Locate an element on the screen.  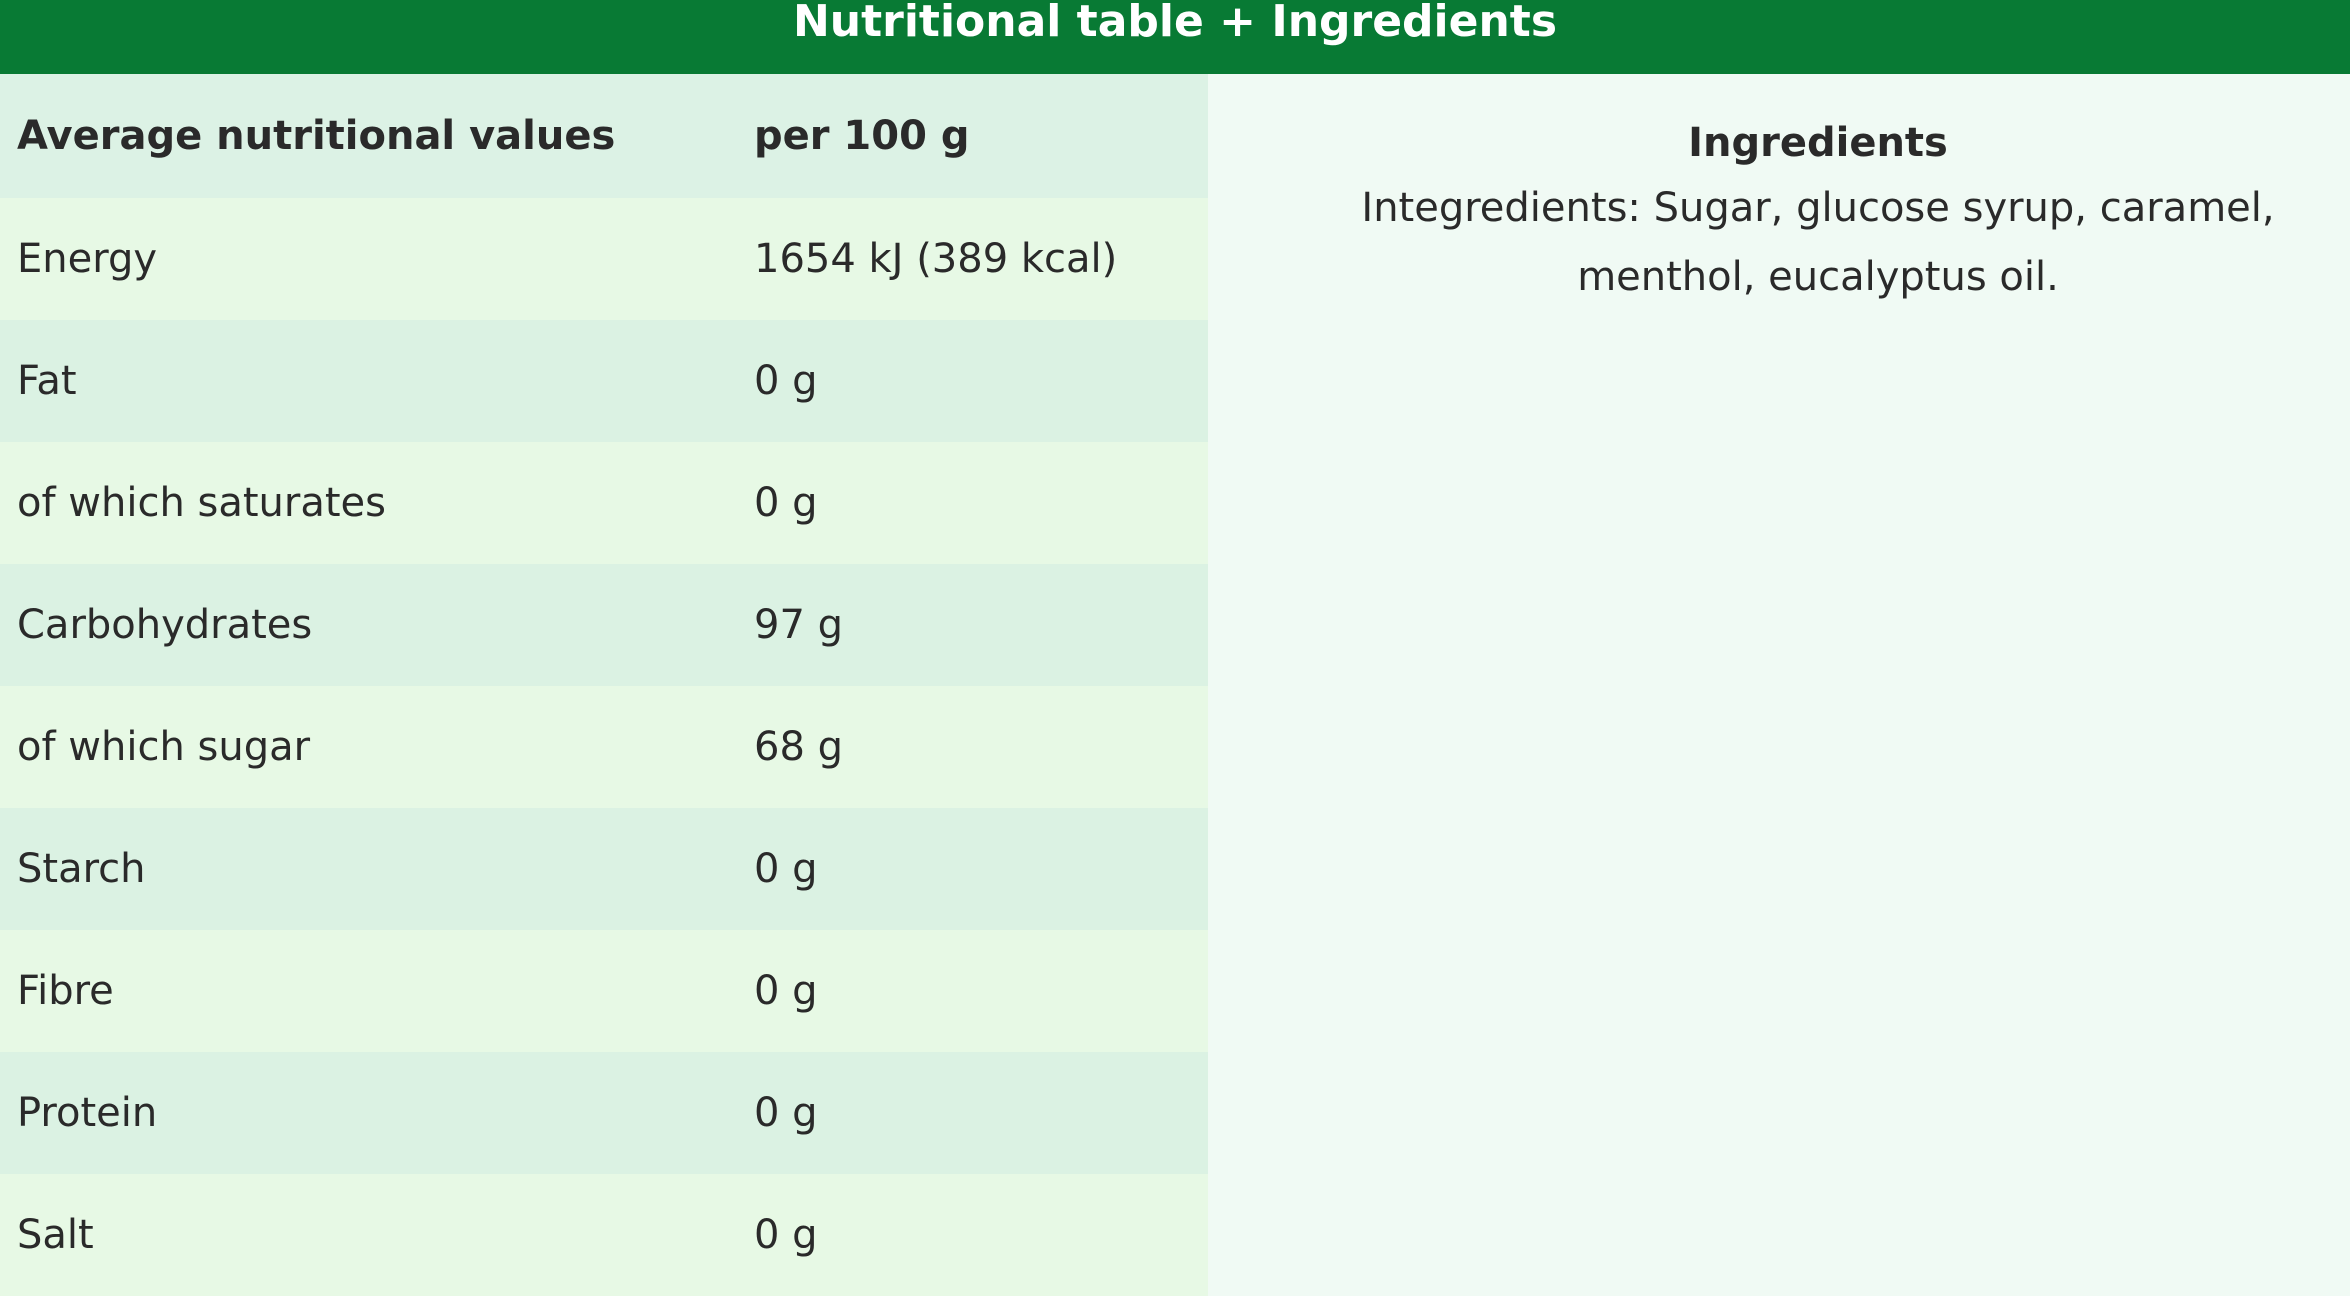
table-cell: Salt is located at coordinates (55, 1235).